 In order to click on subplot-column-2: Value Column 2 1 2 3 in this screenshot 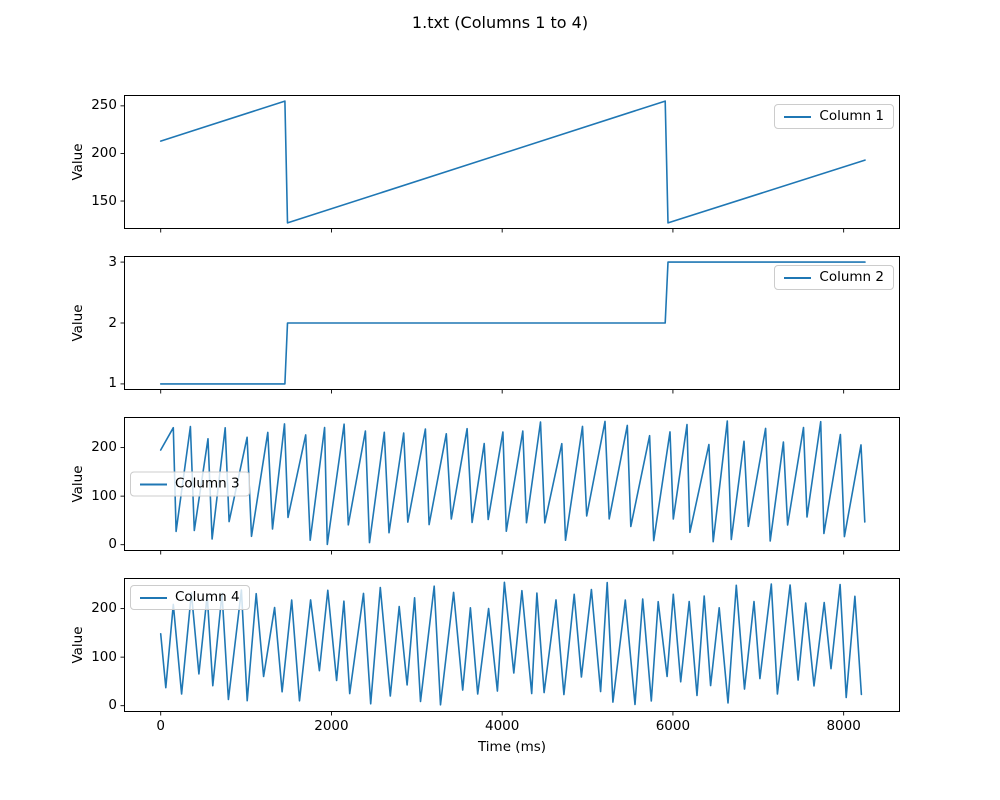, I will do `click(485, 324)`.